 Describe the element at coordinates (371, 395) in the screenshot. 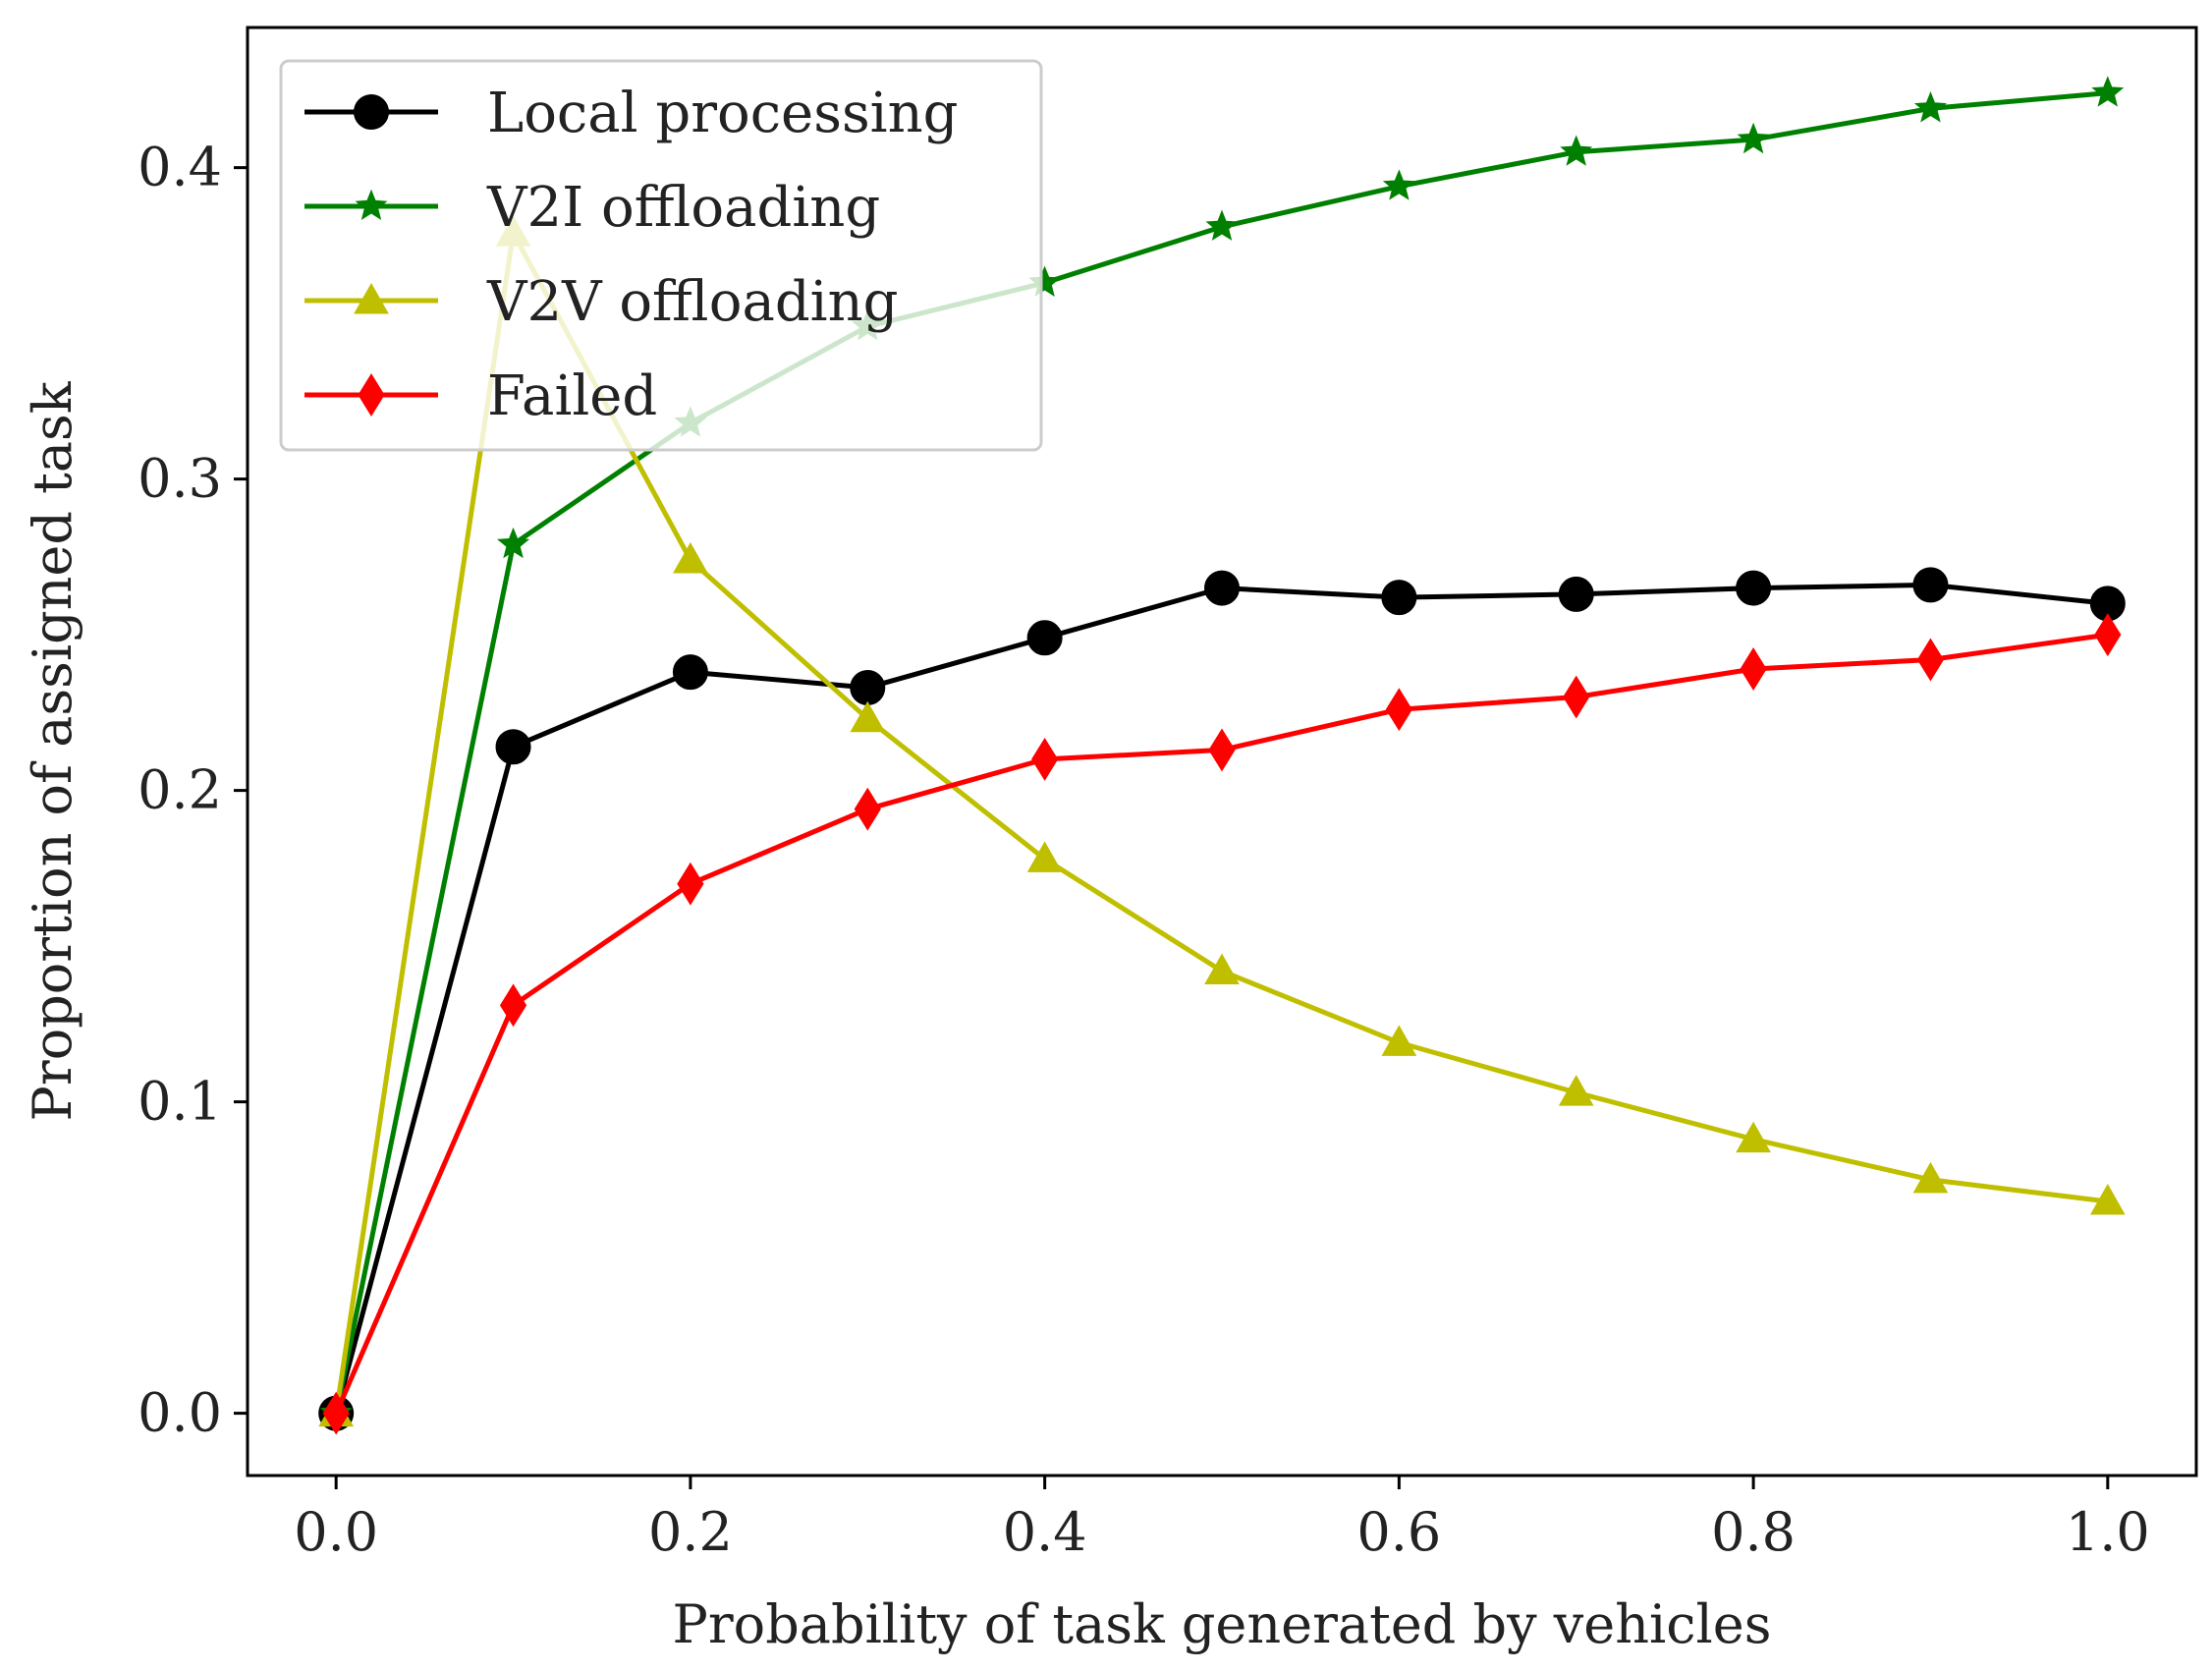

I see `legend-marker-failed` at that location.